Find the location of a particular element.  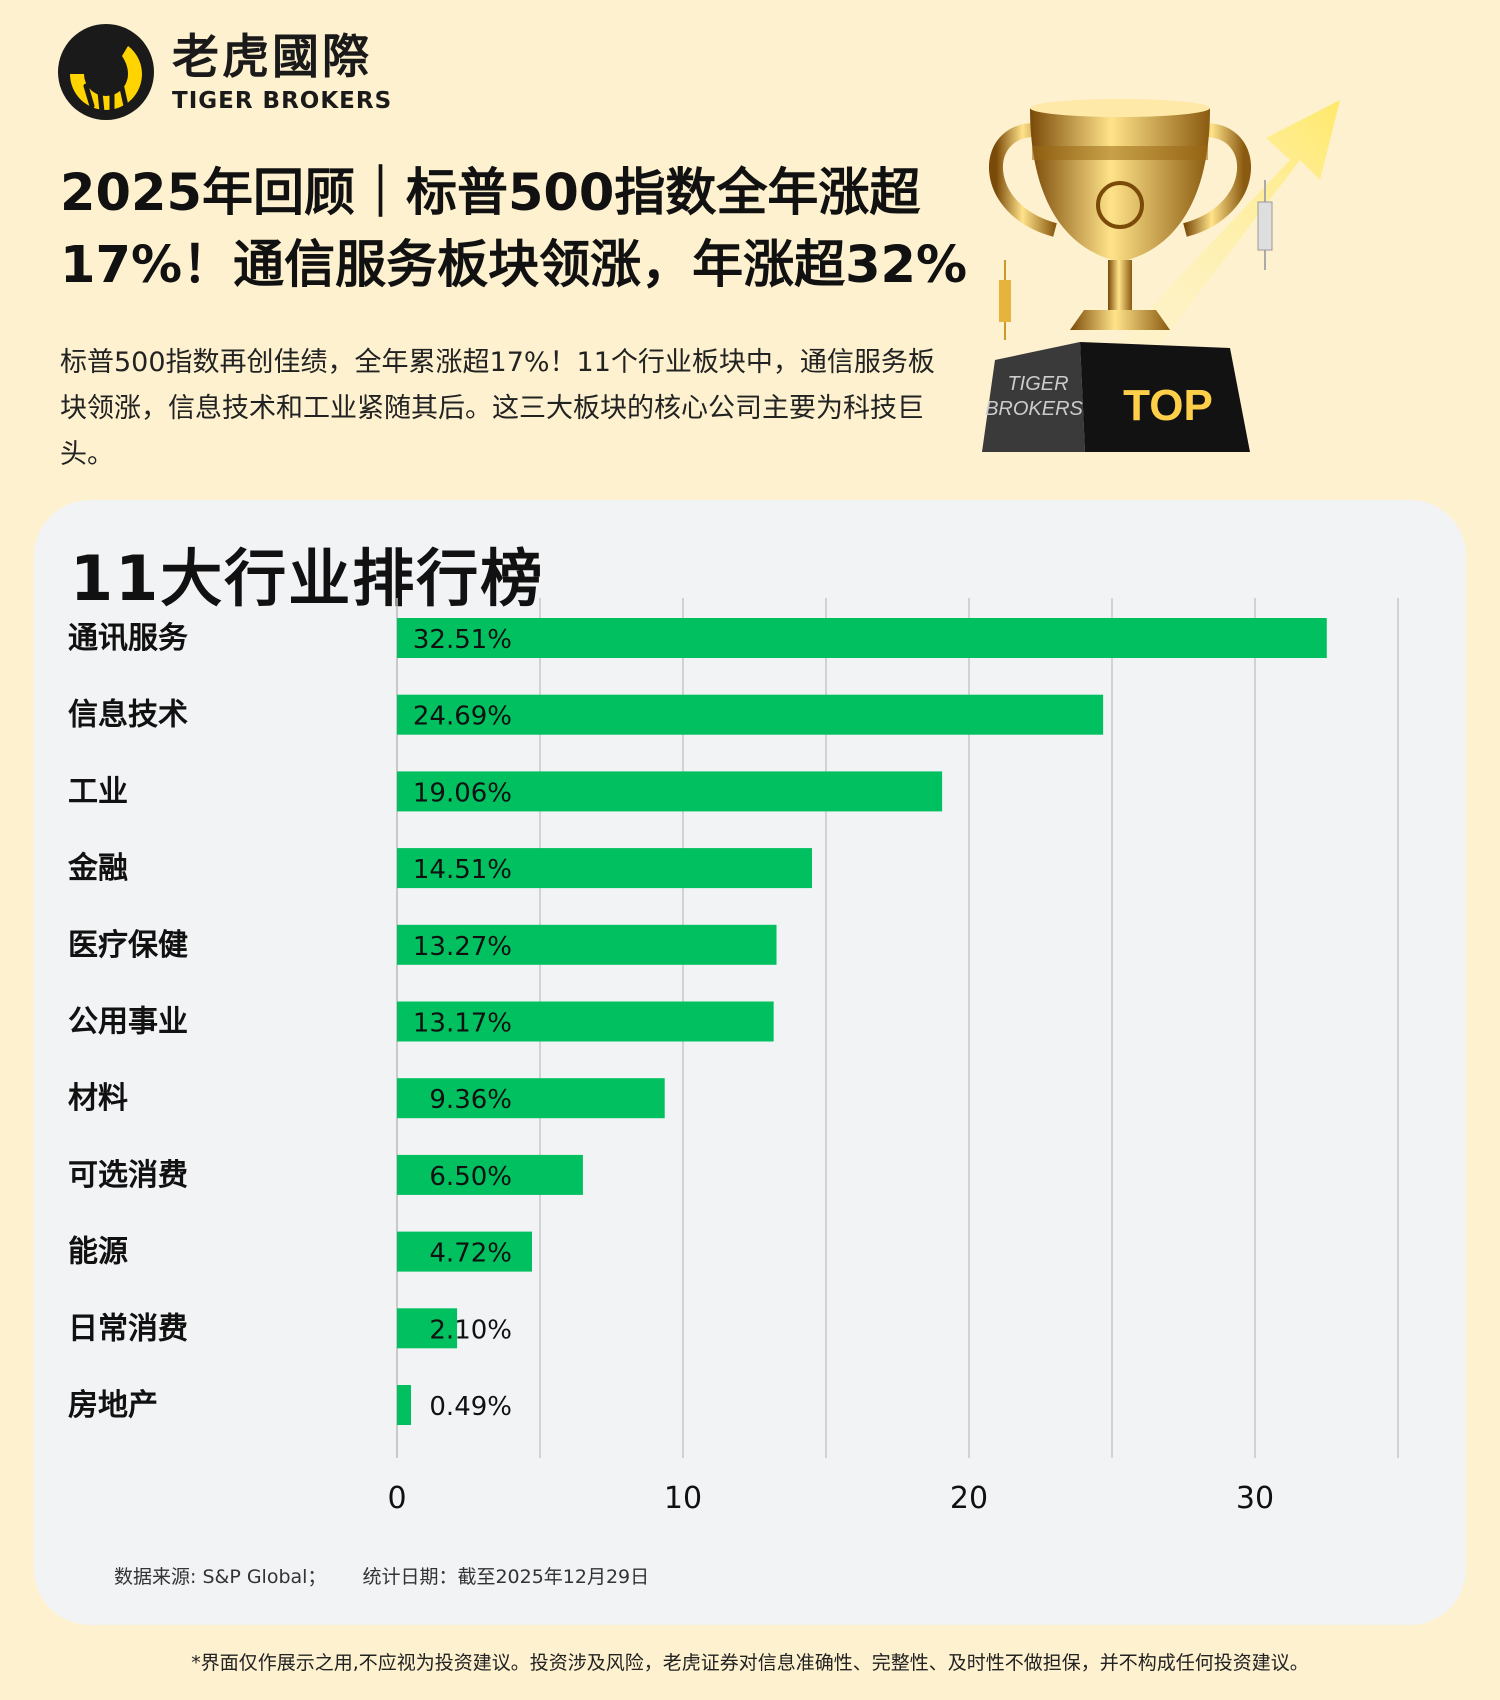

x-tick-label: 20 is located at coordinates (969, 1498).